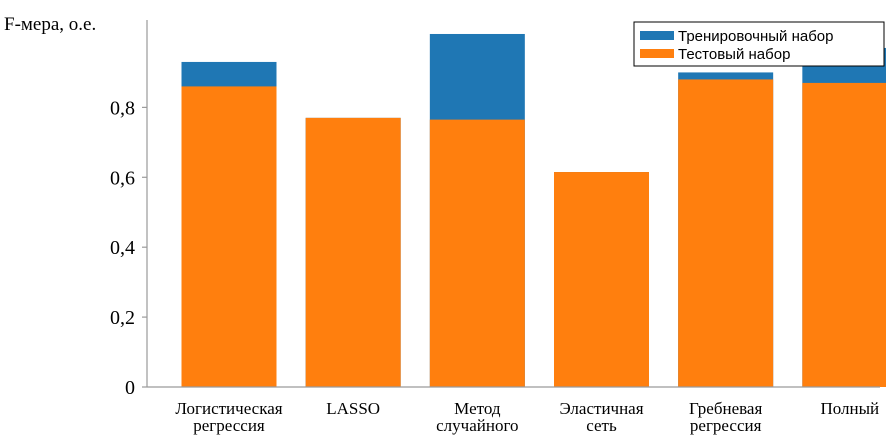  I want to click on x-tick-label: Метод, so click(477, 408).